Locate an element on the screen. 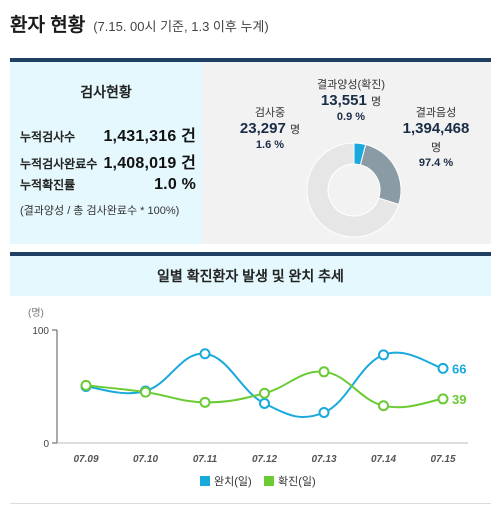 The image size is (501, 514). summary-row-label: 누적검사완료수 is located at coordinates (59, 164).